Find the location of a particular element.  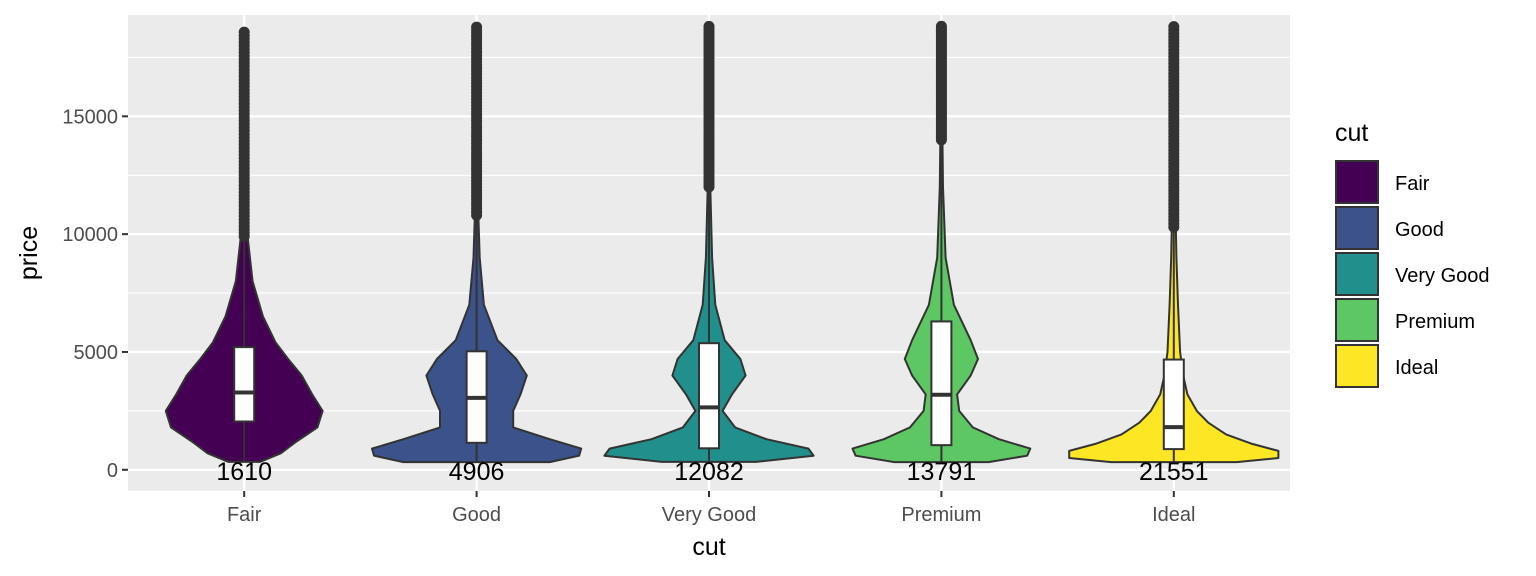

x-tick-label: Ideal is located at coordinates (1173, 515).